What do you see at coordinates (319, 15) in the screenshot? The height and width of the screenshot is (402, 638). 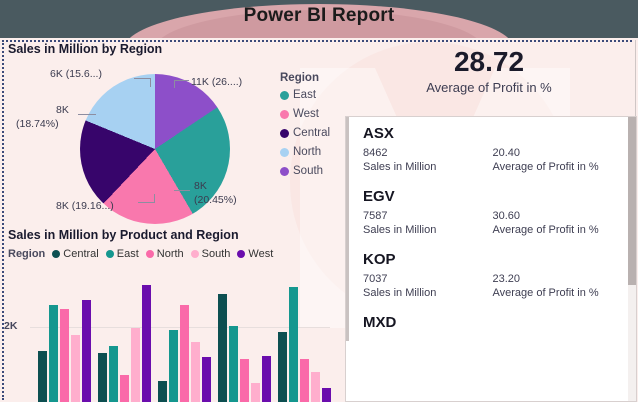 I see `page-title: Power BI Report` at bounding box center [319, 15].